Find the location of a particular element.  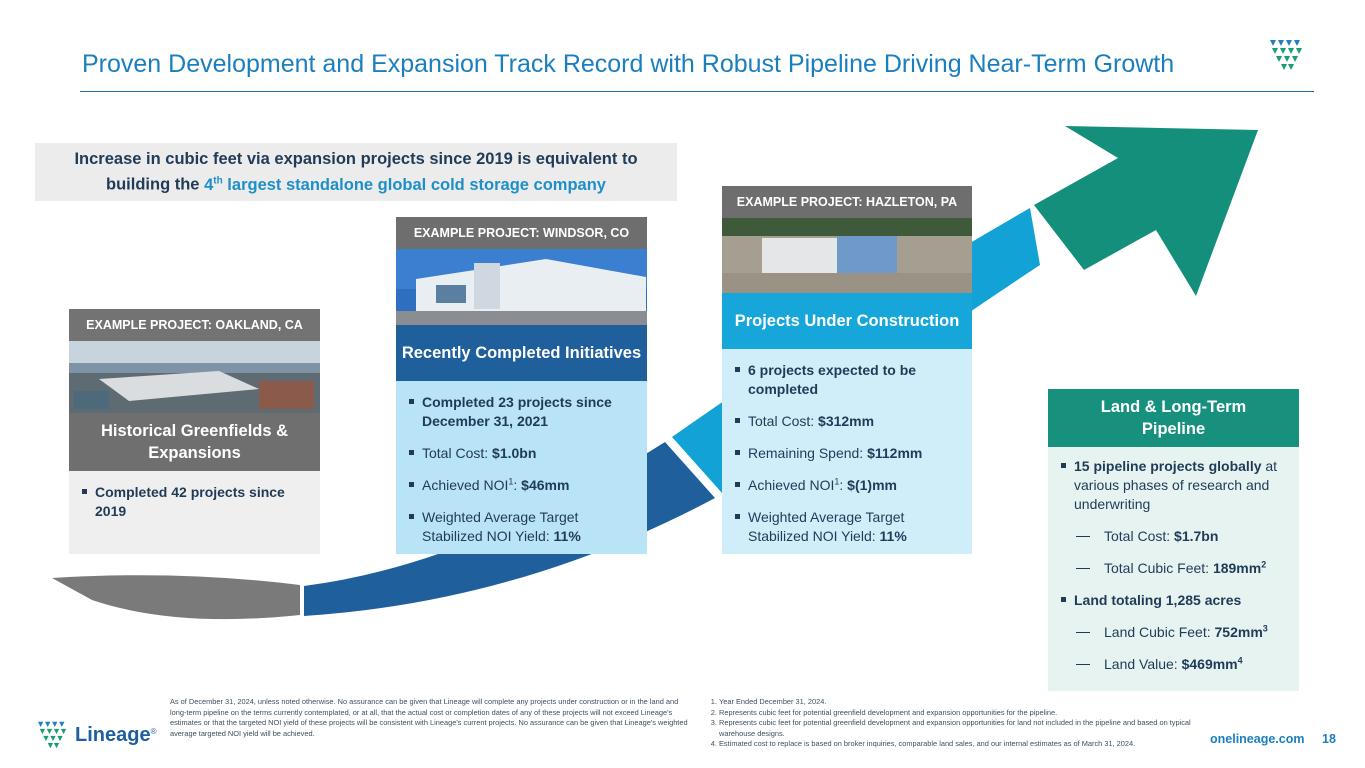

bullet-value: $1.0bn is located at coordinates (514, 453).